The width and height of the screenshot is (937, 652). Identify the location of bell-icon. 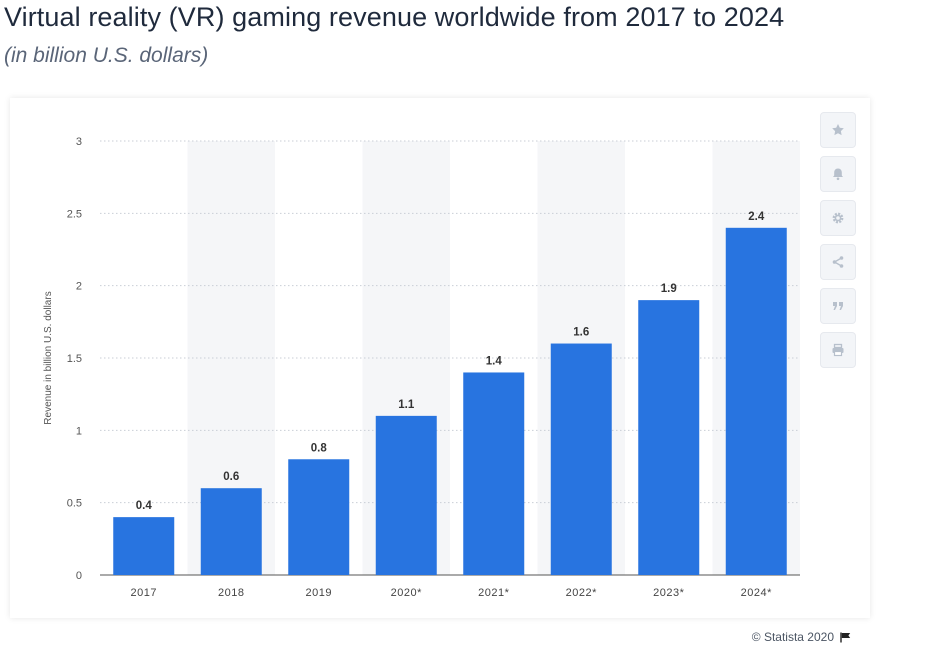
(838, 174).